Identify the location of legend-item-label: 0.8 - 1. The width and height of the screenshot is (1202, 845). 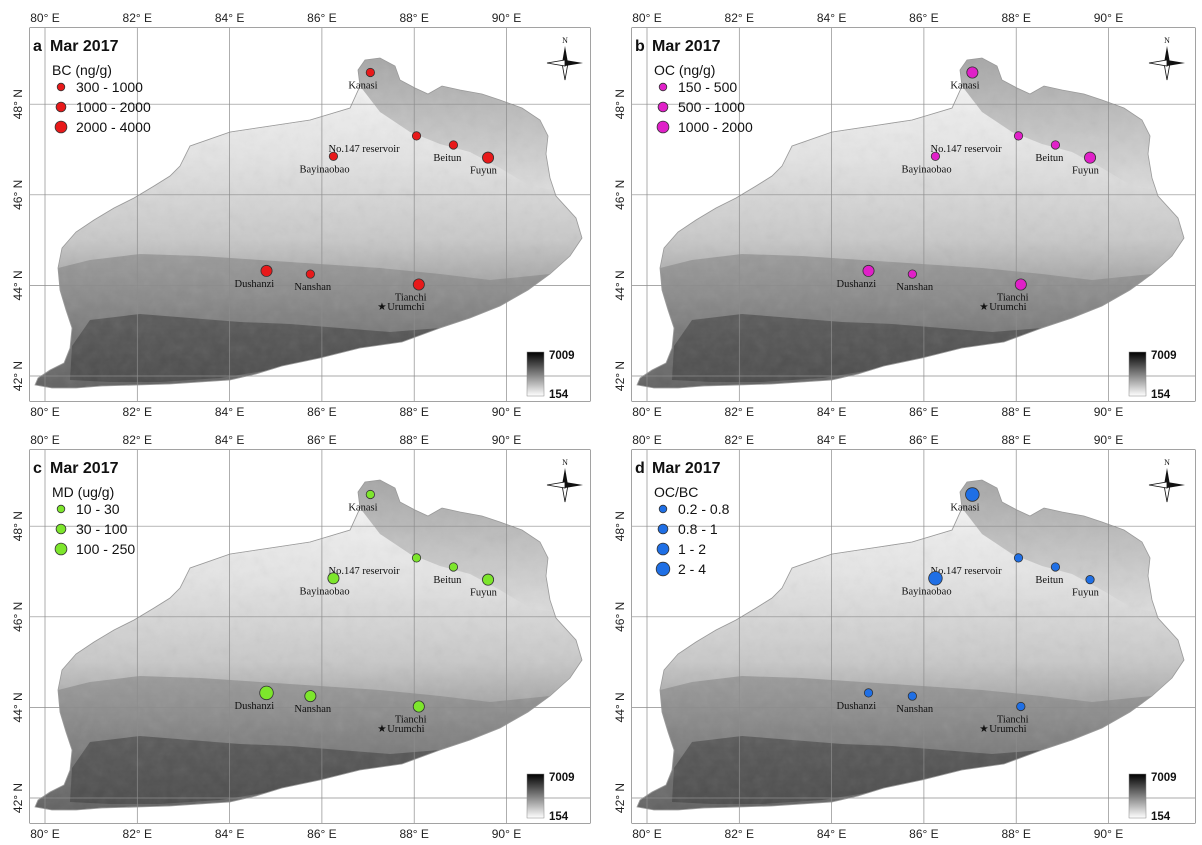
(698, 529).